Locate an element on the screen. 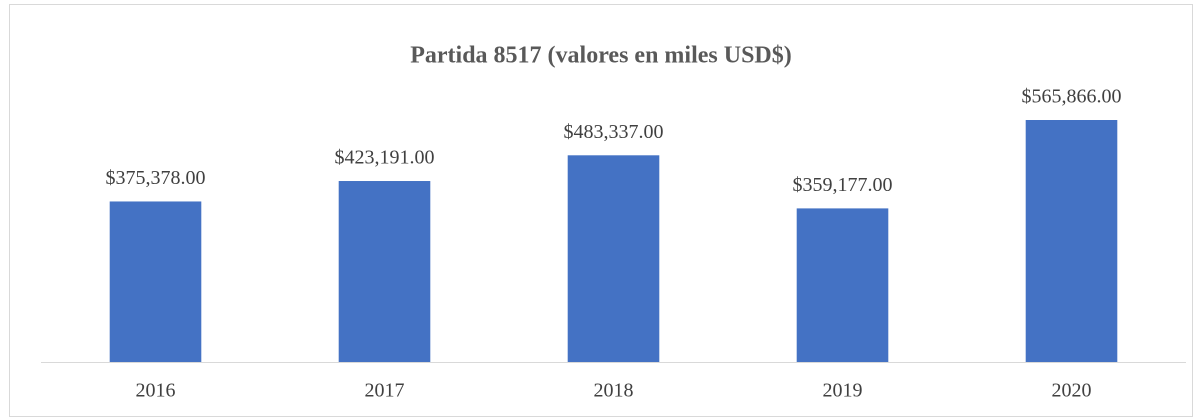 This screenshot has width=1202, height=418. x-tick-label: 2016 is located at coordinates (156, 391).